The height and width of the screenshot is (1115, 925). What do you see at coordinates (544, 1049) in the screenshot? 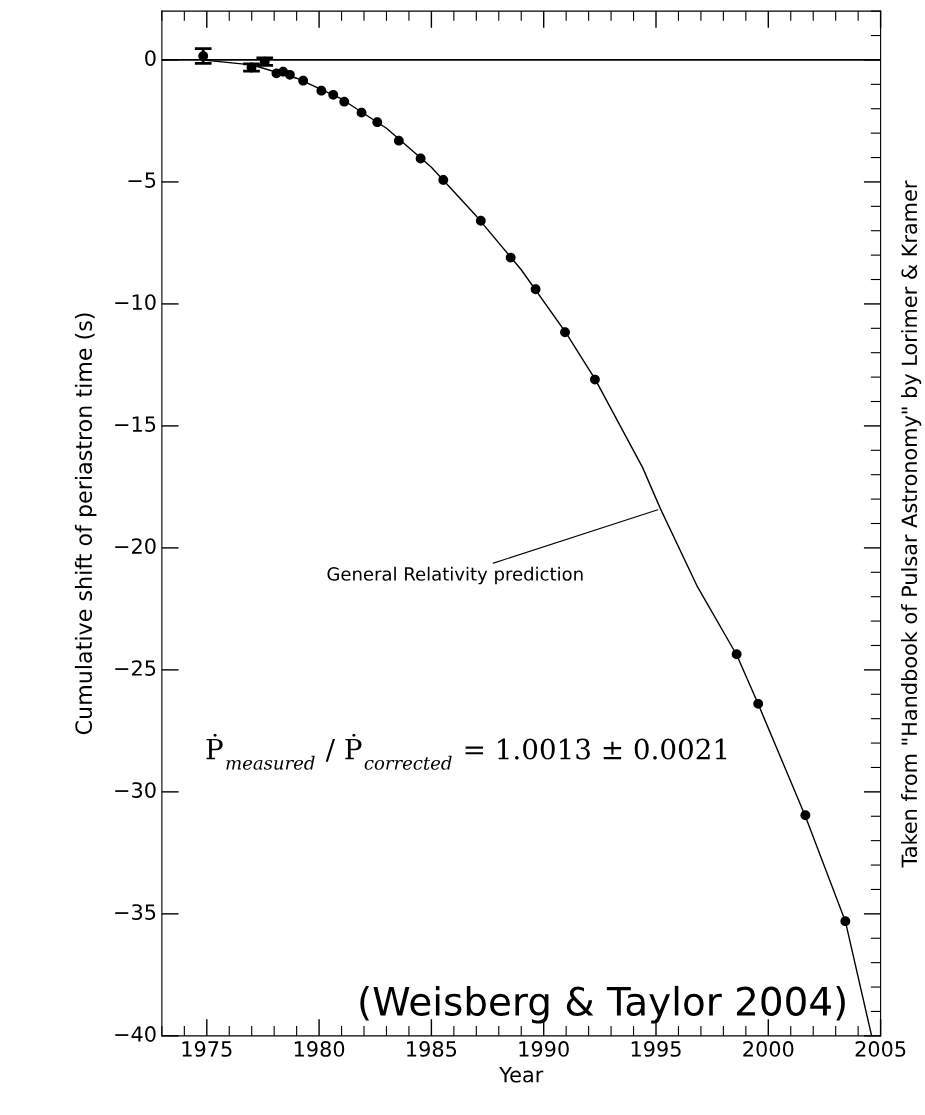
I see `x-tick-label: 1990` at bounding box center [544, 1049].